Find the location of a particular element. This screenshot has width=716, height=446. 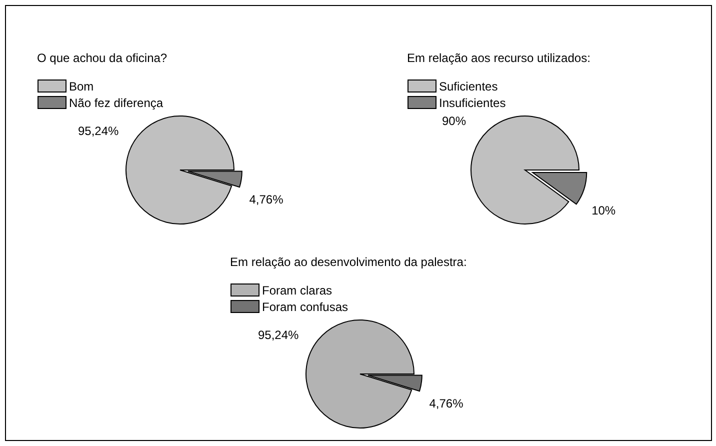

legend-label: Não fez diferença is located at coordinates (116, 103).